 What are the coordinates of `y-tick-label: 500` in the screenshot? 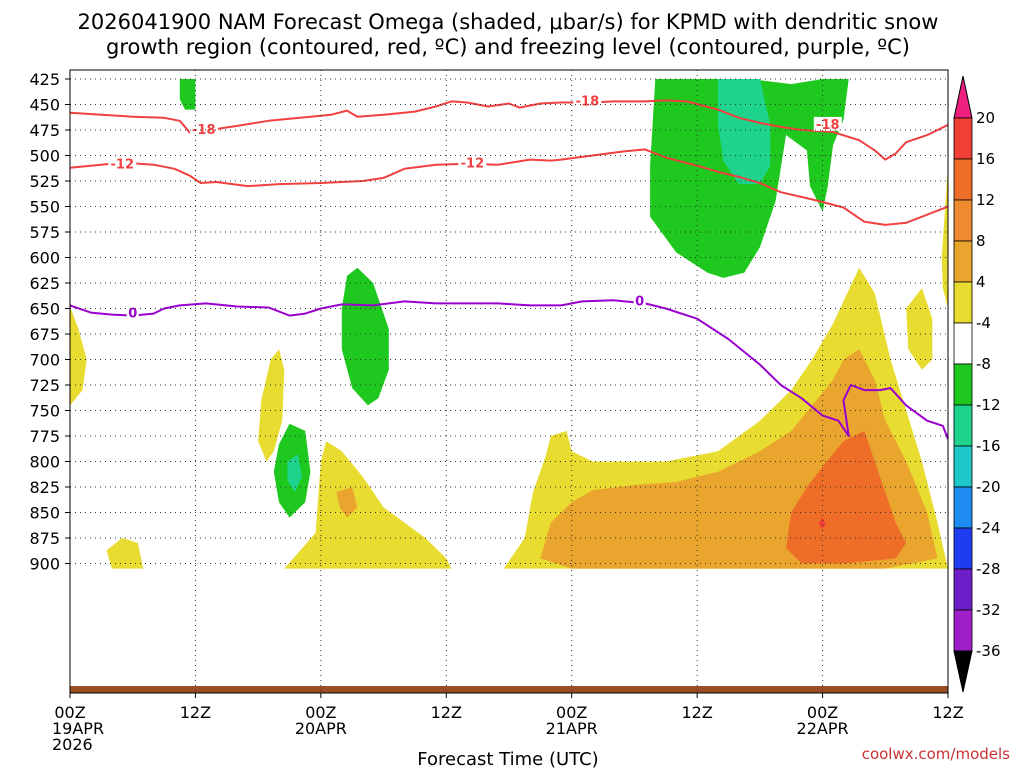 It's located at (44, 156).